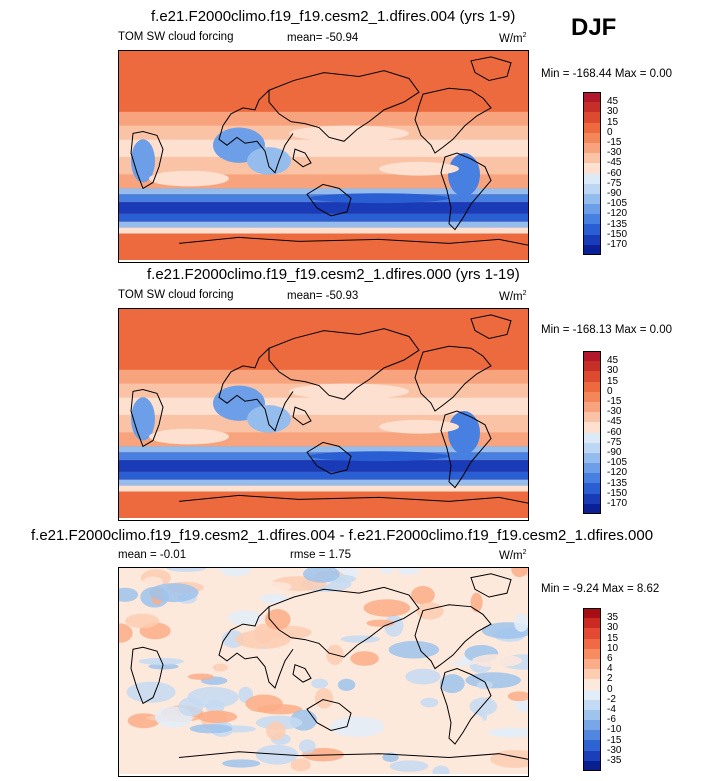 The height and width of the screenshot is (781, 716). I want to click on panel-1-mean: mean= -50.94, so click(323, 38).